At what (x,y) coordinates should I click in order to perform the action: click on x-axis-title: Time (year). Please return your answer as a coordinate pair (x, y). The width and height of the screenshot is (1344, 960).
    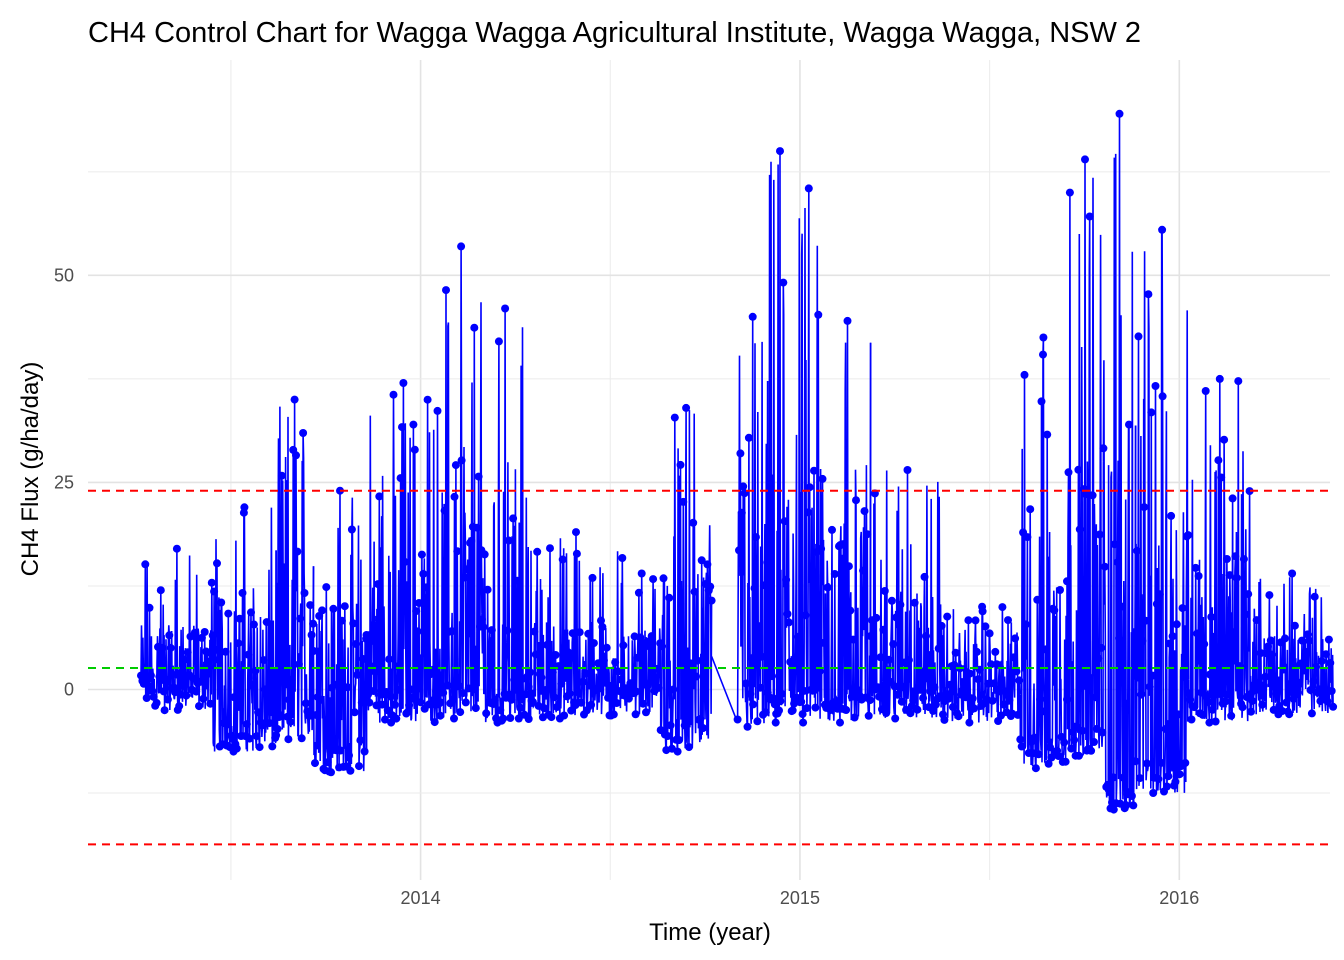
    Looking at the image, I should click on (710, 932).